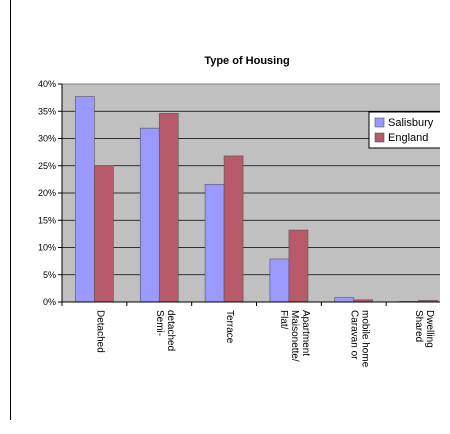  I want to click on category-label: Detached, so click(99, 331).